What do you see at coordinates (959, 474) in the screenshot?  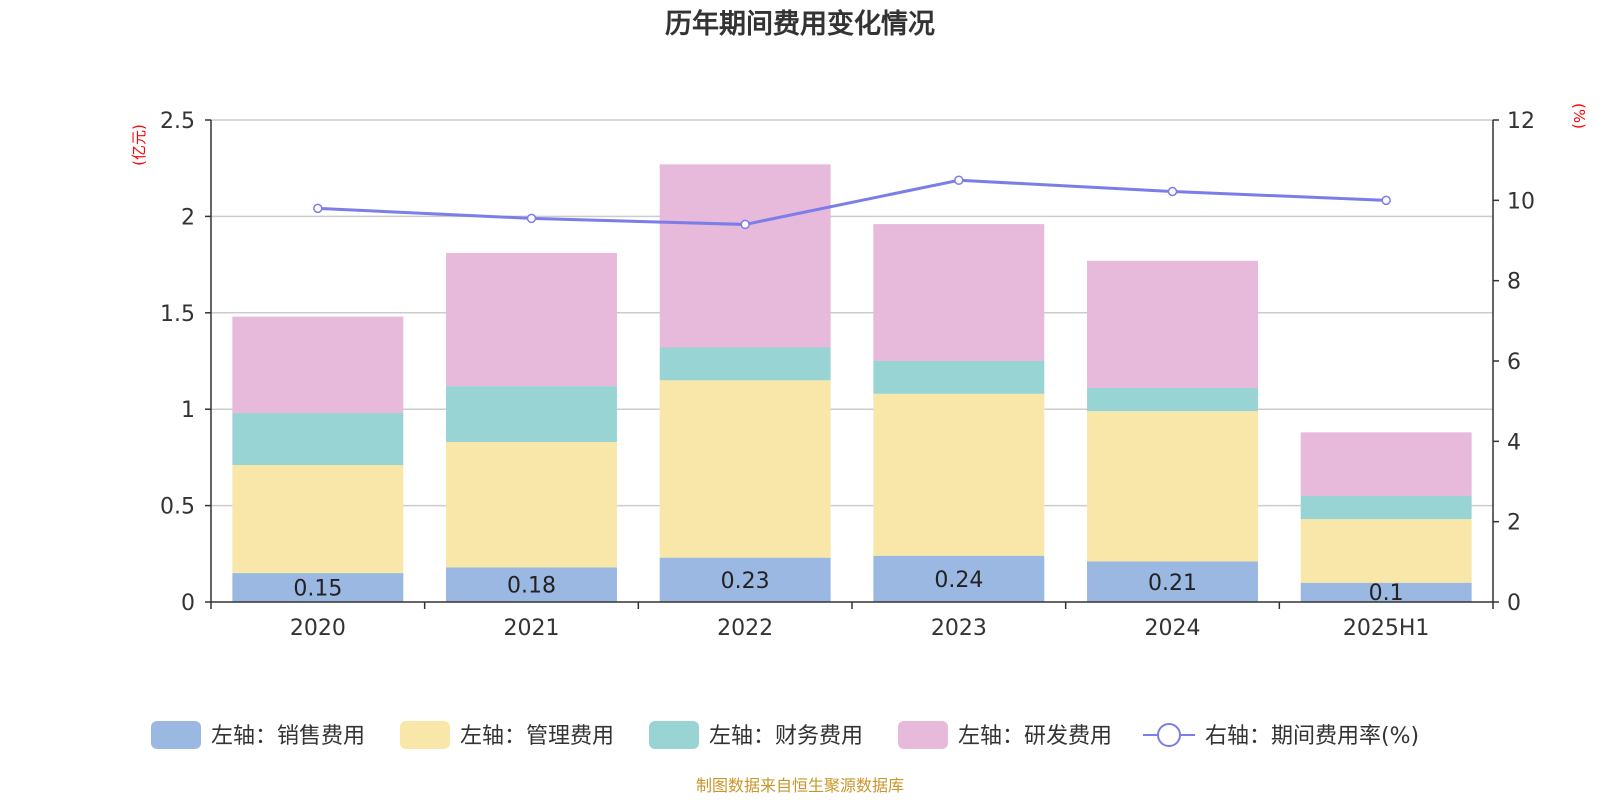 I see `bar-2-2023` at bounding box center [959, 474].